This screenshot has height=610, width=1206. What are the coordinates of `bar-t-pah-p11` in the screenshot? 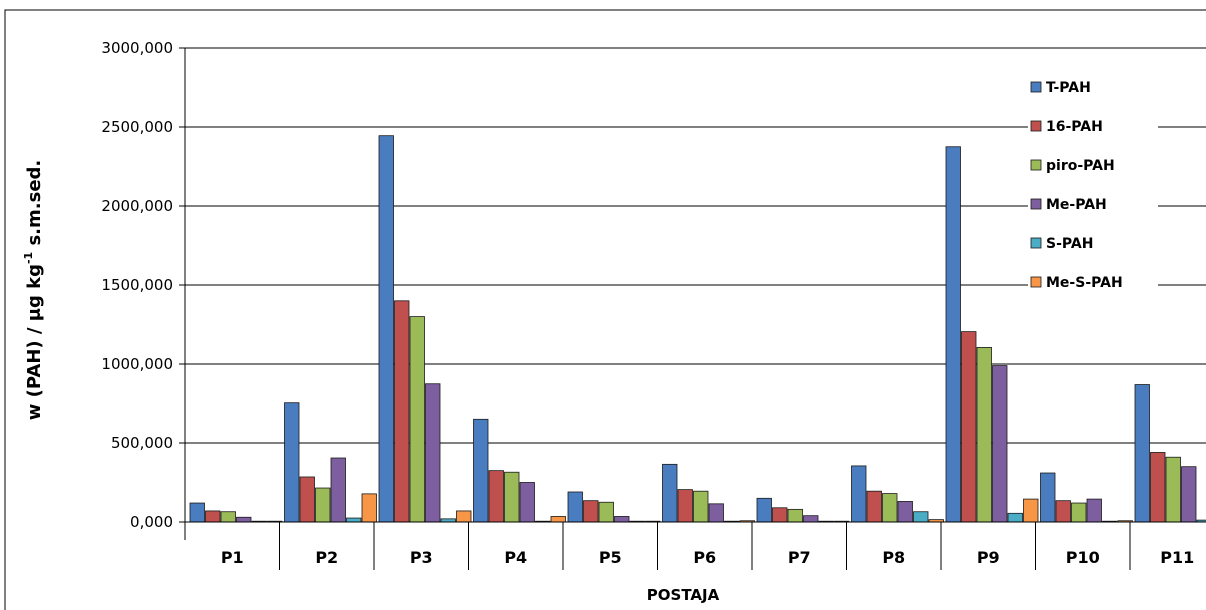 It's located at (1142, 453).